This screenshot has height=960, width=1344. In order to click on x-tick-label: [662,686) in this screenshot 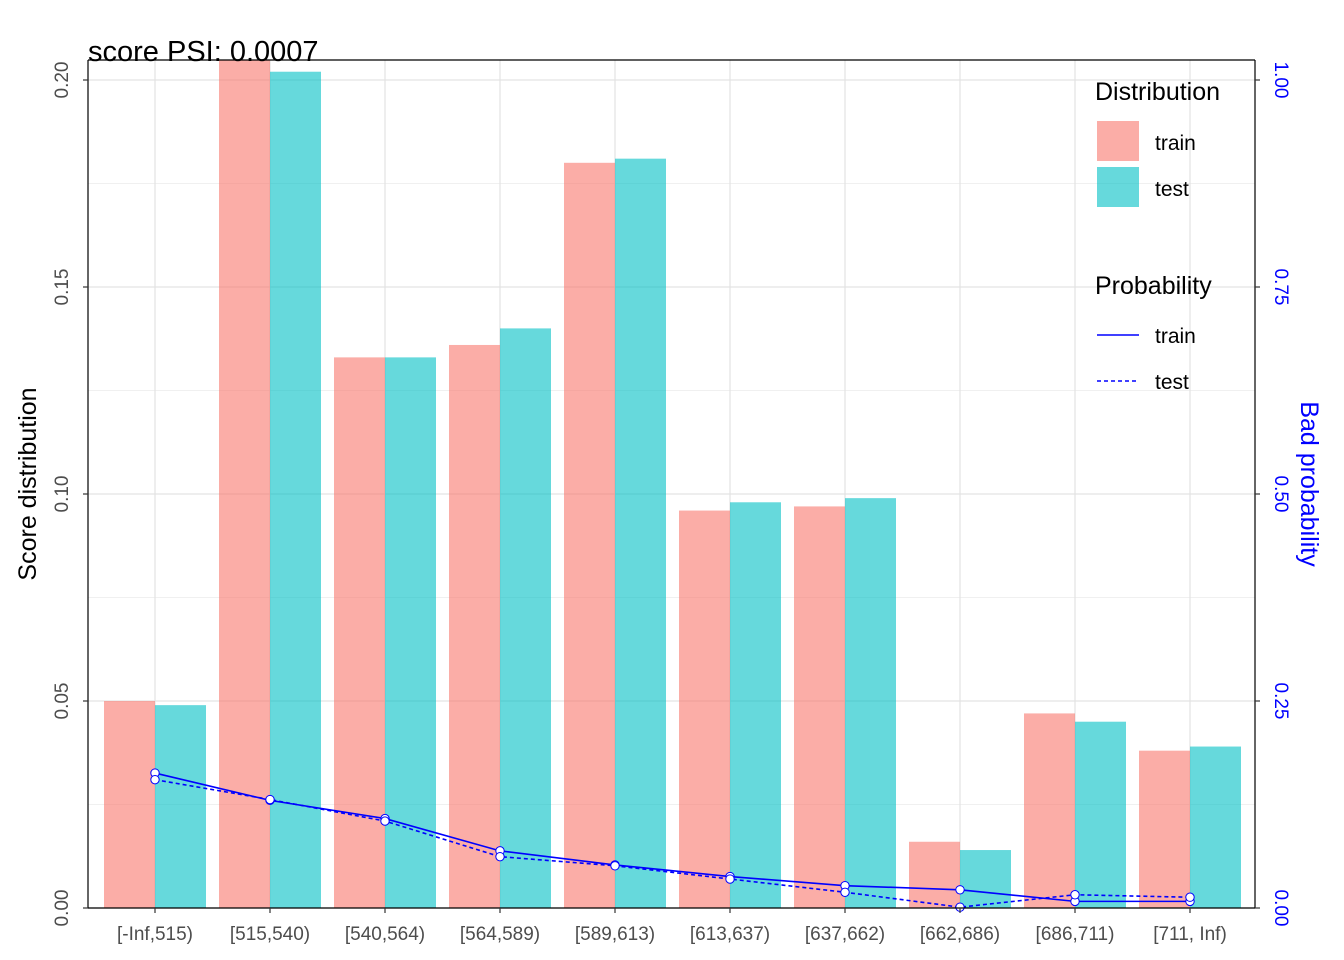, I will do `click(960, 934)`.